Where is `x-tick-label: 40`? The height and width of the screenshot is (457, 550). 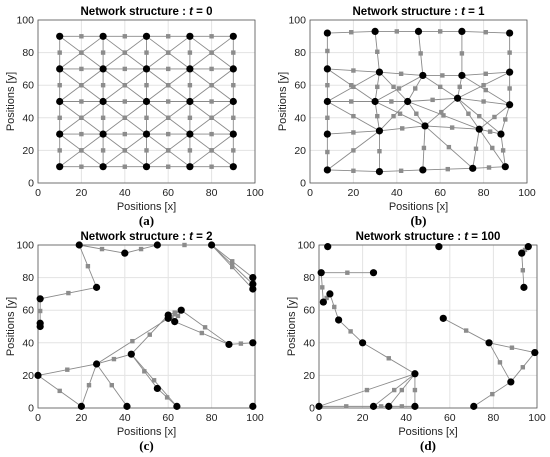 x-tick-label: 40 is located at coordinates (125, 418).